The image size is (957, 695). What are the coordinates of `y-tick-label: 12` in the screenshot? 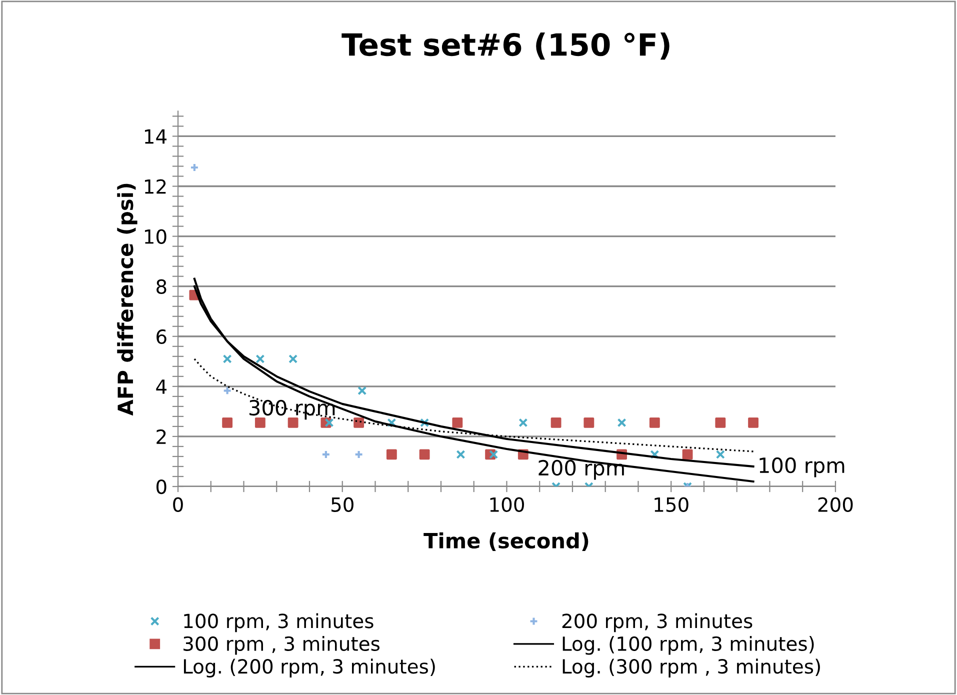 It's located at (155, 186).